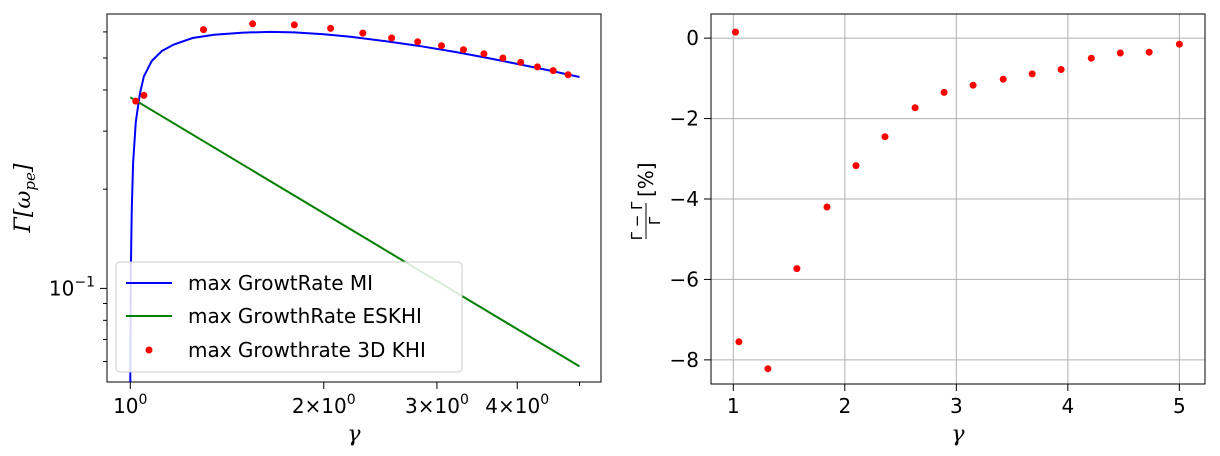 This screenshot has width=1220, height=456. I want to click on right-yticks: 0 −2 −4 −6 −8, so click(690, 199).